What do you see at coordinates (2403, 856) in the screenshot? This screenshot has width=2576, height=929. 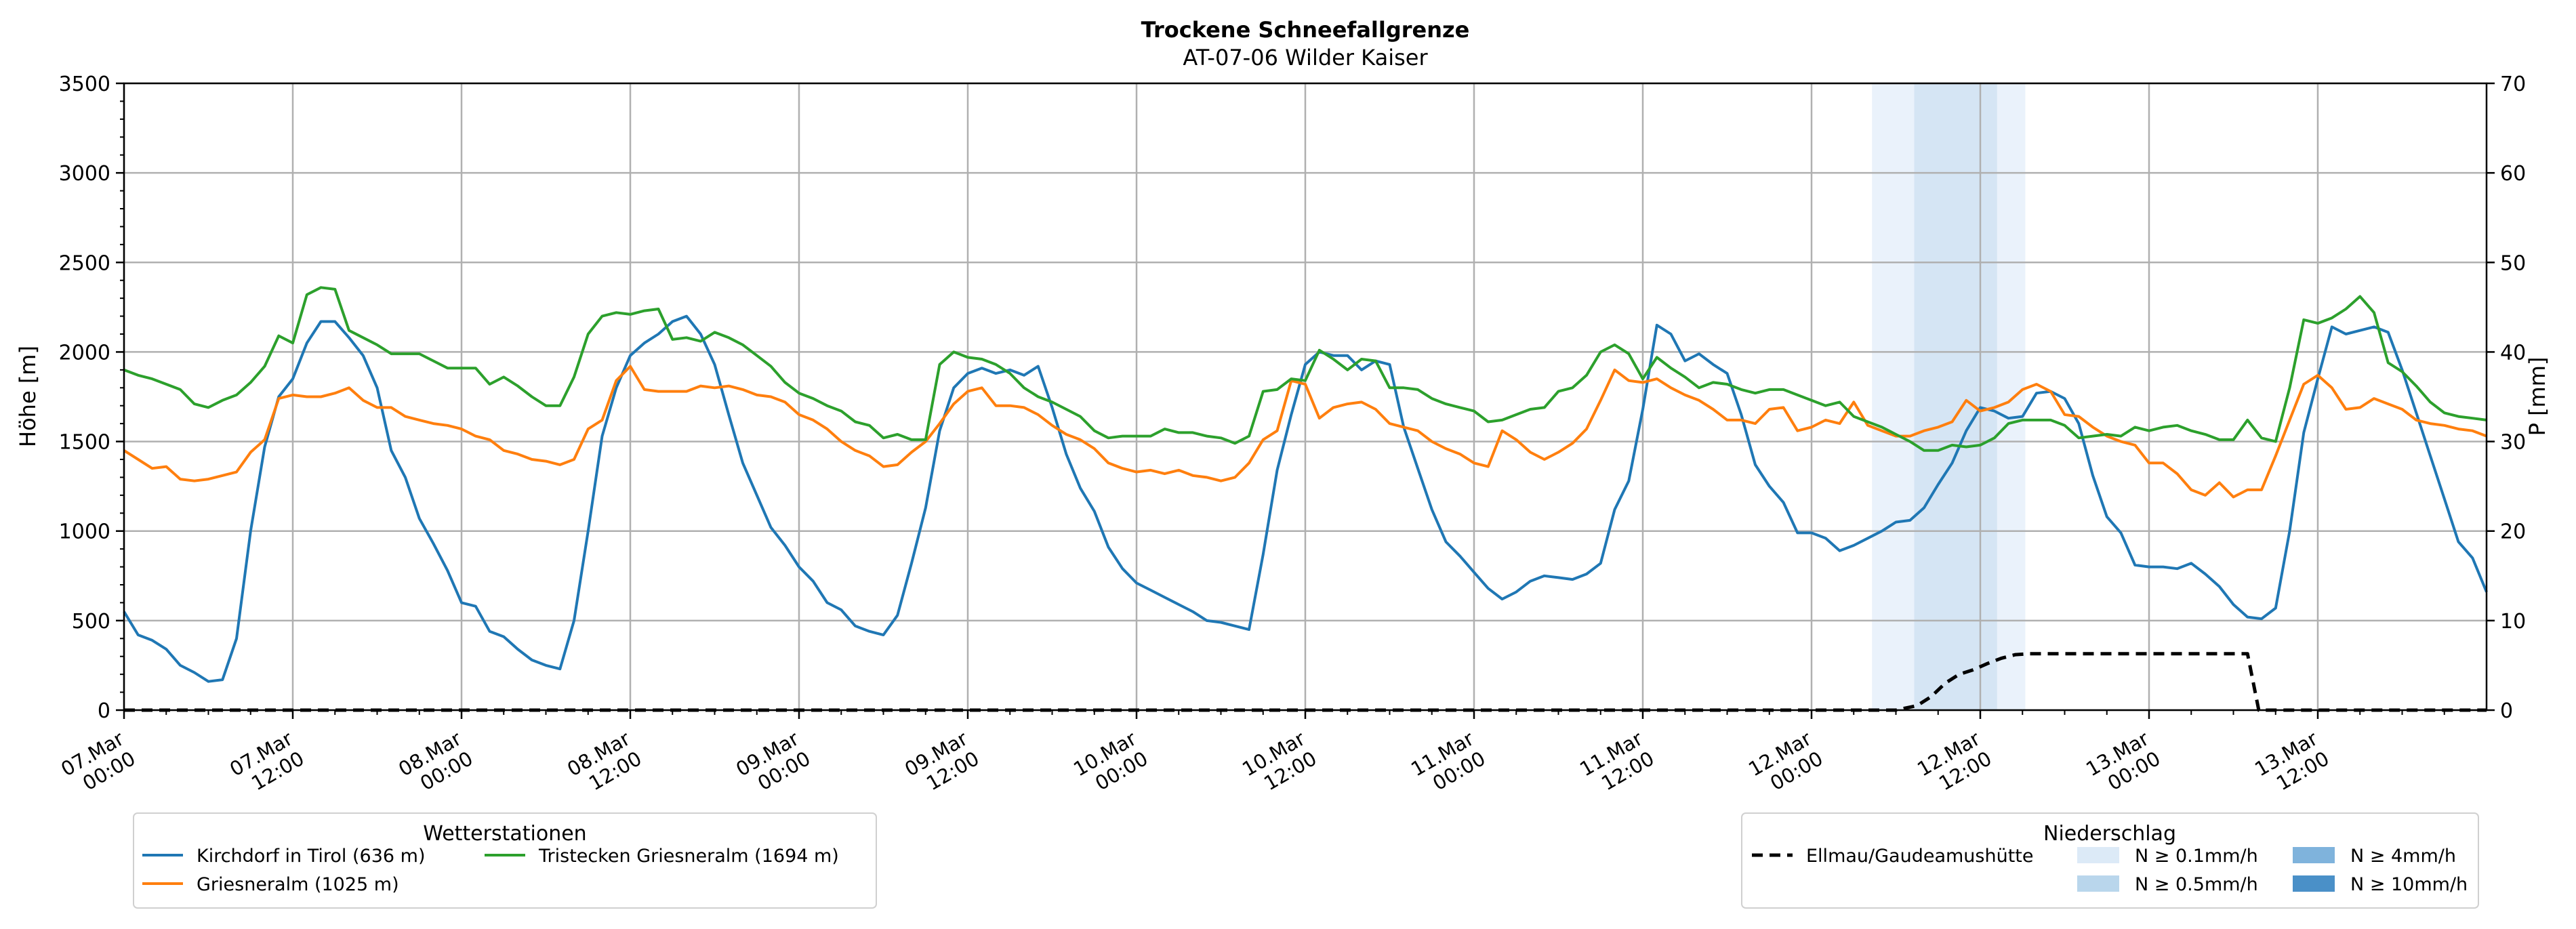 I see `legend-precip-label-2: N ≥ 4mm/h` at bounding box center [2403, 856].